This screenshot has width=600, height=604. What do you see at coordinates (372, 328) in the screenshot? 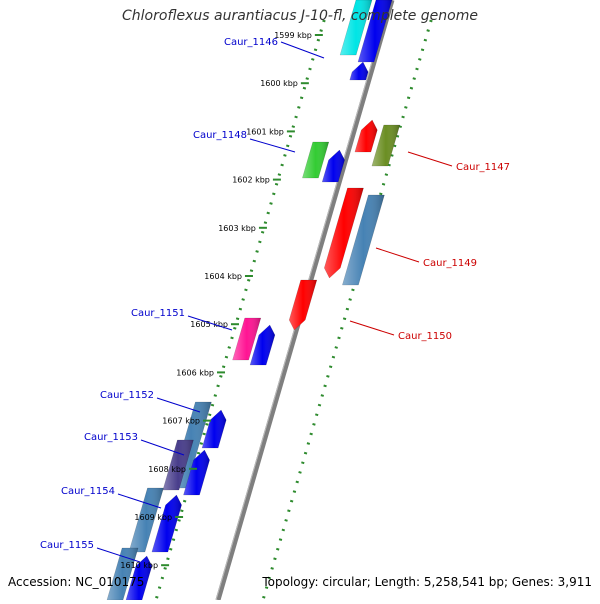
I see `caur-1150-leader` at bounding box center [372, 328].